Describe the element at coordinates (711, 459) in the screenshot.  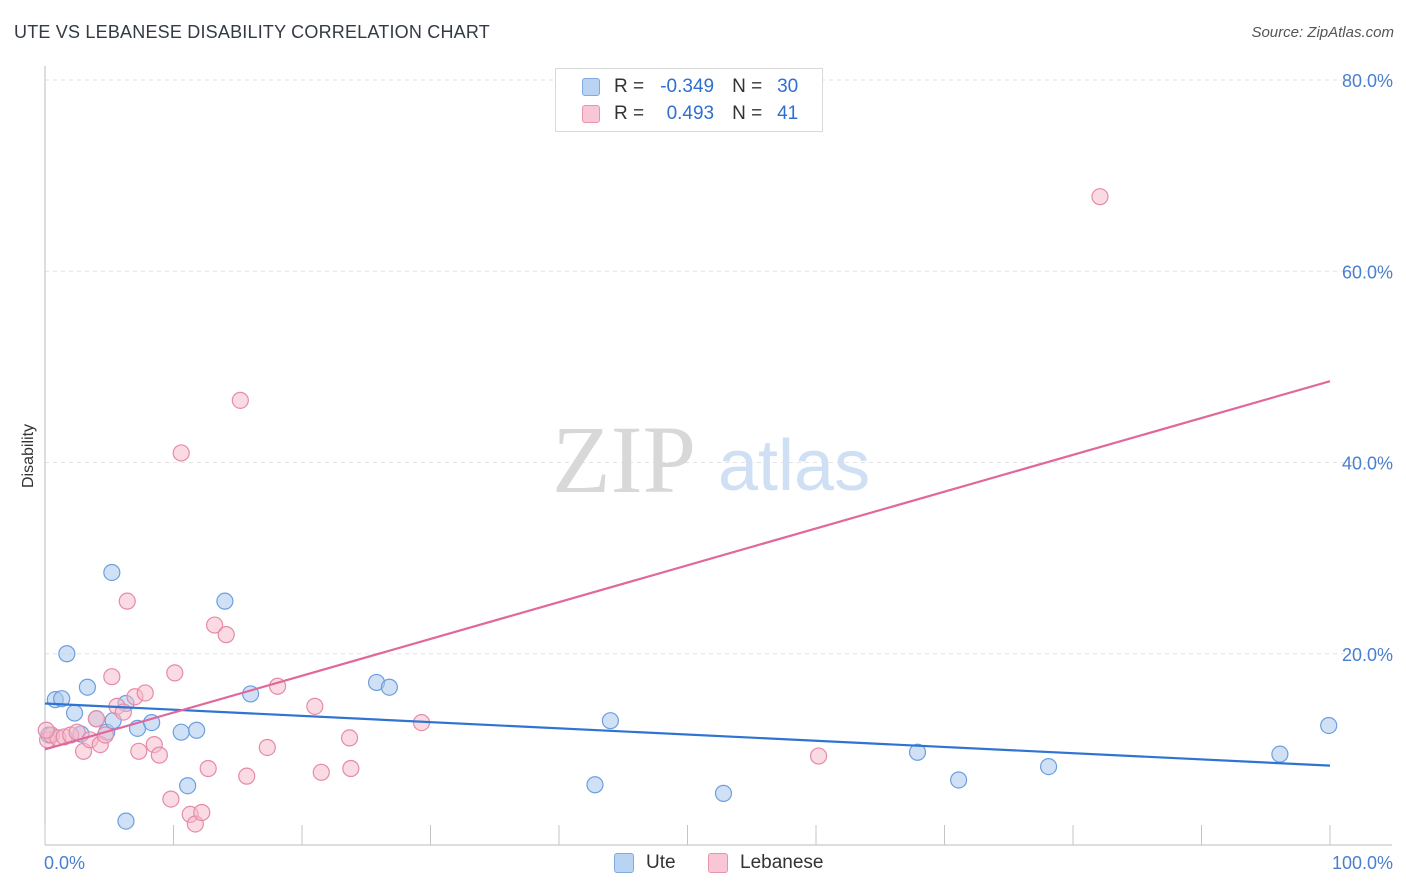
I see `watermark: ZIP atlas` at that location.